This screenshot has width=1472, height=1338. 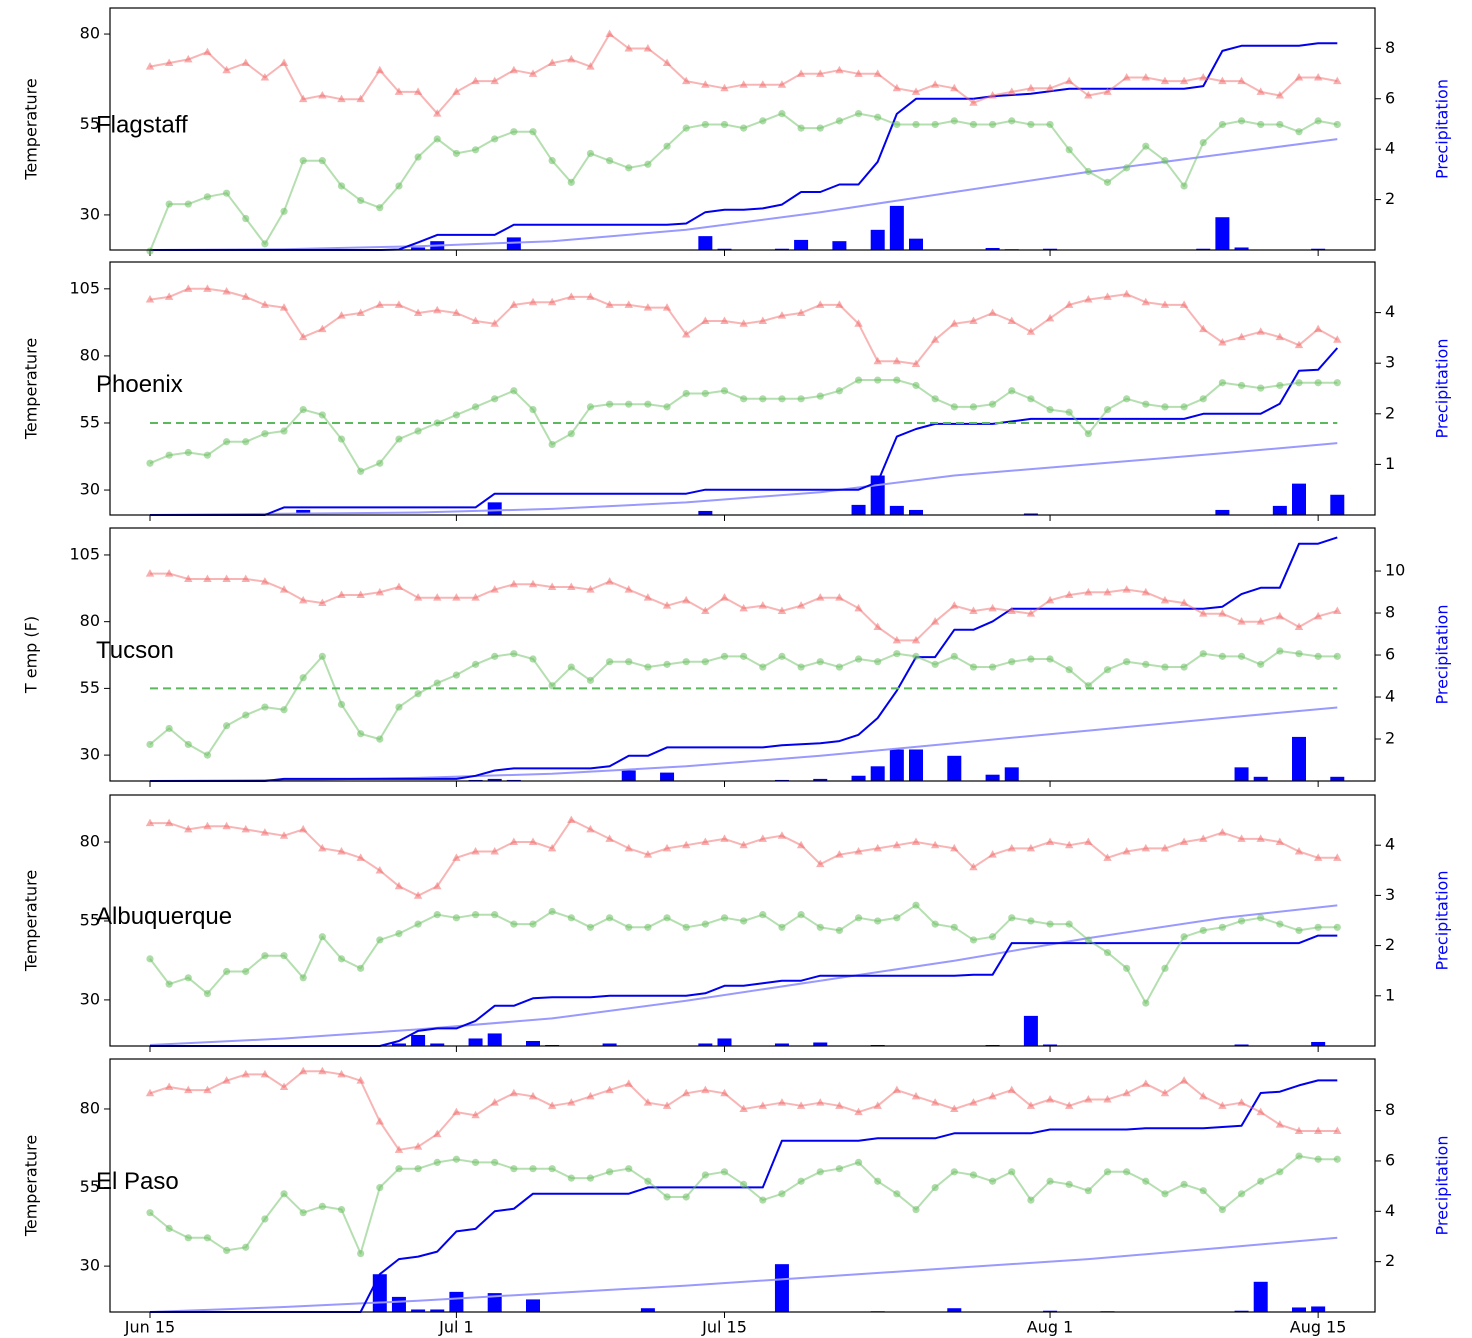 What do you see at coordinates (724, 1327) in the screenshot?
I see `x-tick-label: Jul 15` at bounding box center [724, 1327].